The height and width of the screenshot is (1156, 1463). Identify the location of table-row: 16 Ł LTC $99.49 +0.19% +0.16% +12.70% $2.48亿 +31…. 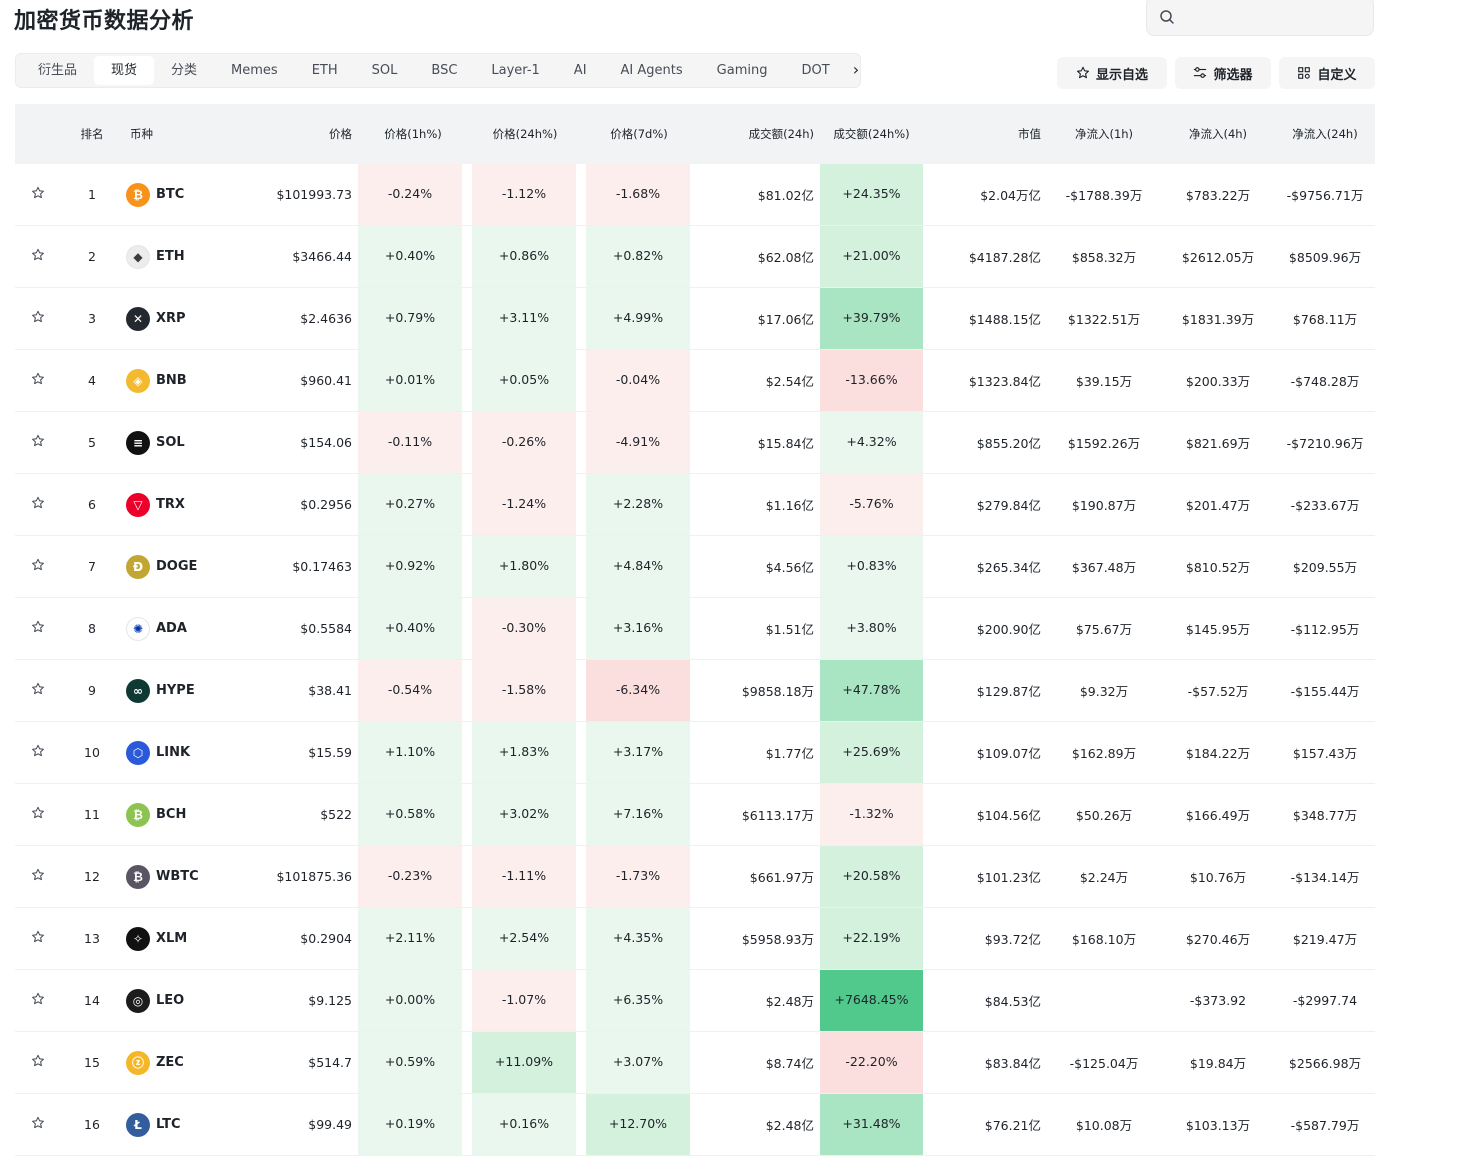
(695, 1124).